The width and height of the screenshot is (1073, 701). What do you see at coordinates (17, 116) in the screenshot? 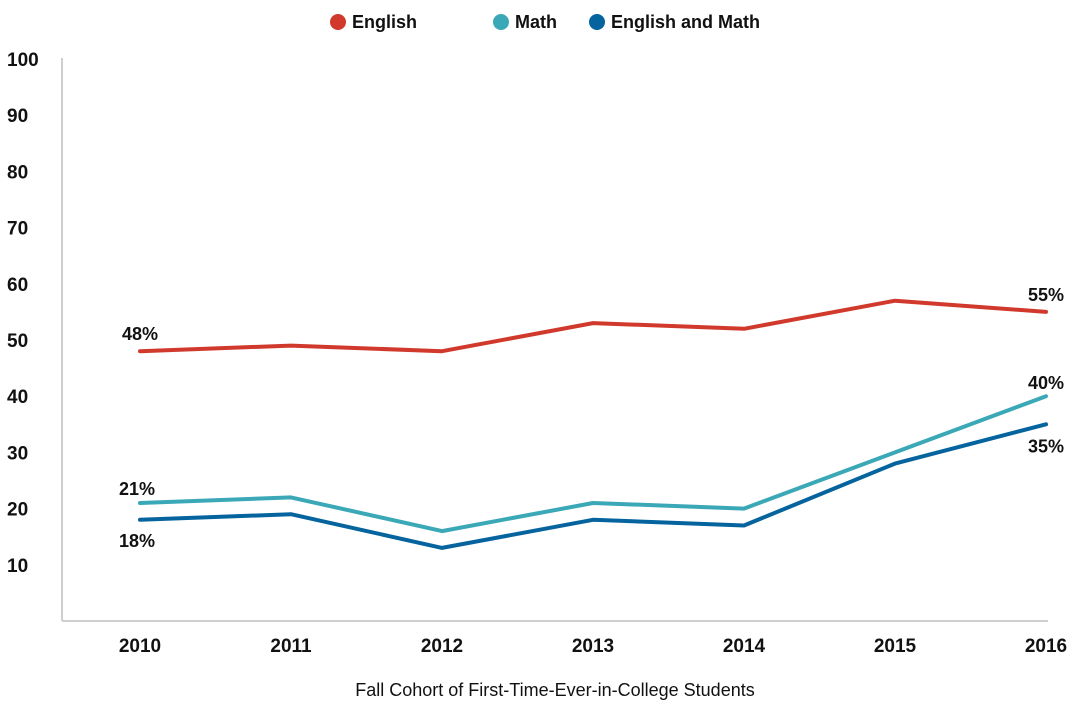
I see `y-tick-label-90: 90` at bounding box center [17, 116].